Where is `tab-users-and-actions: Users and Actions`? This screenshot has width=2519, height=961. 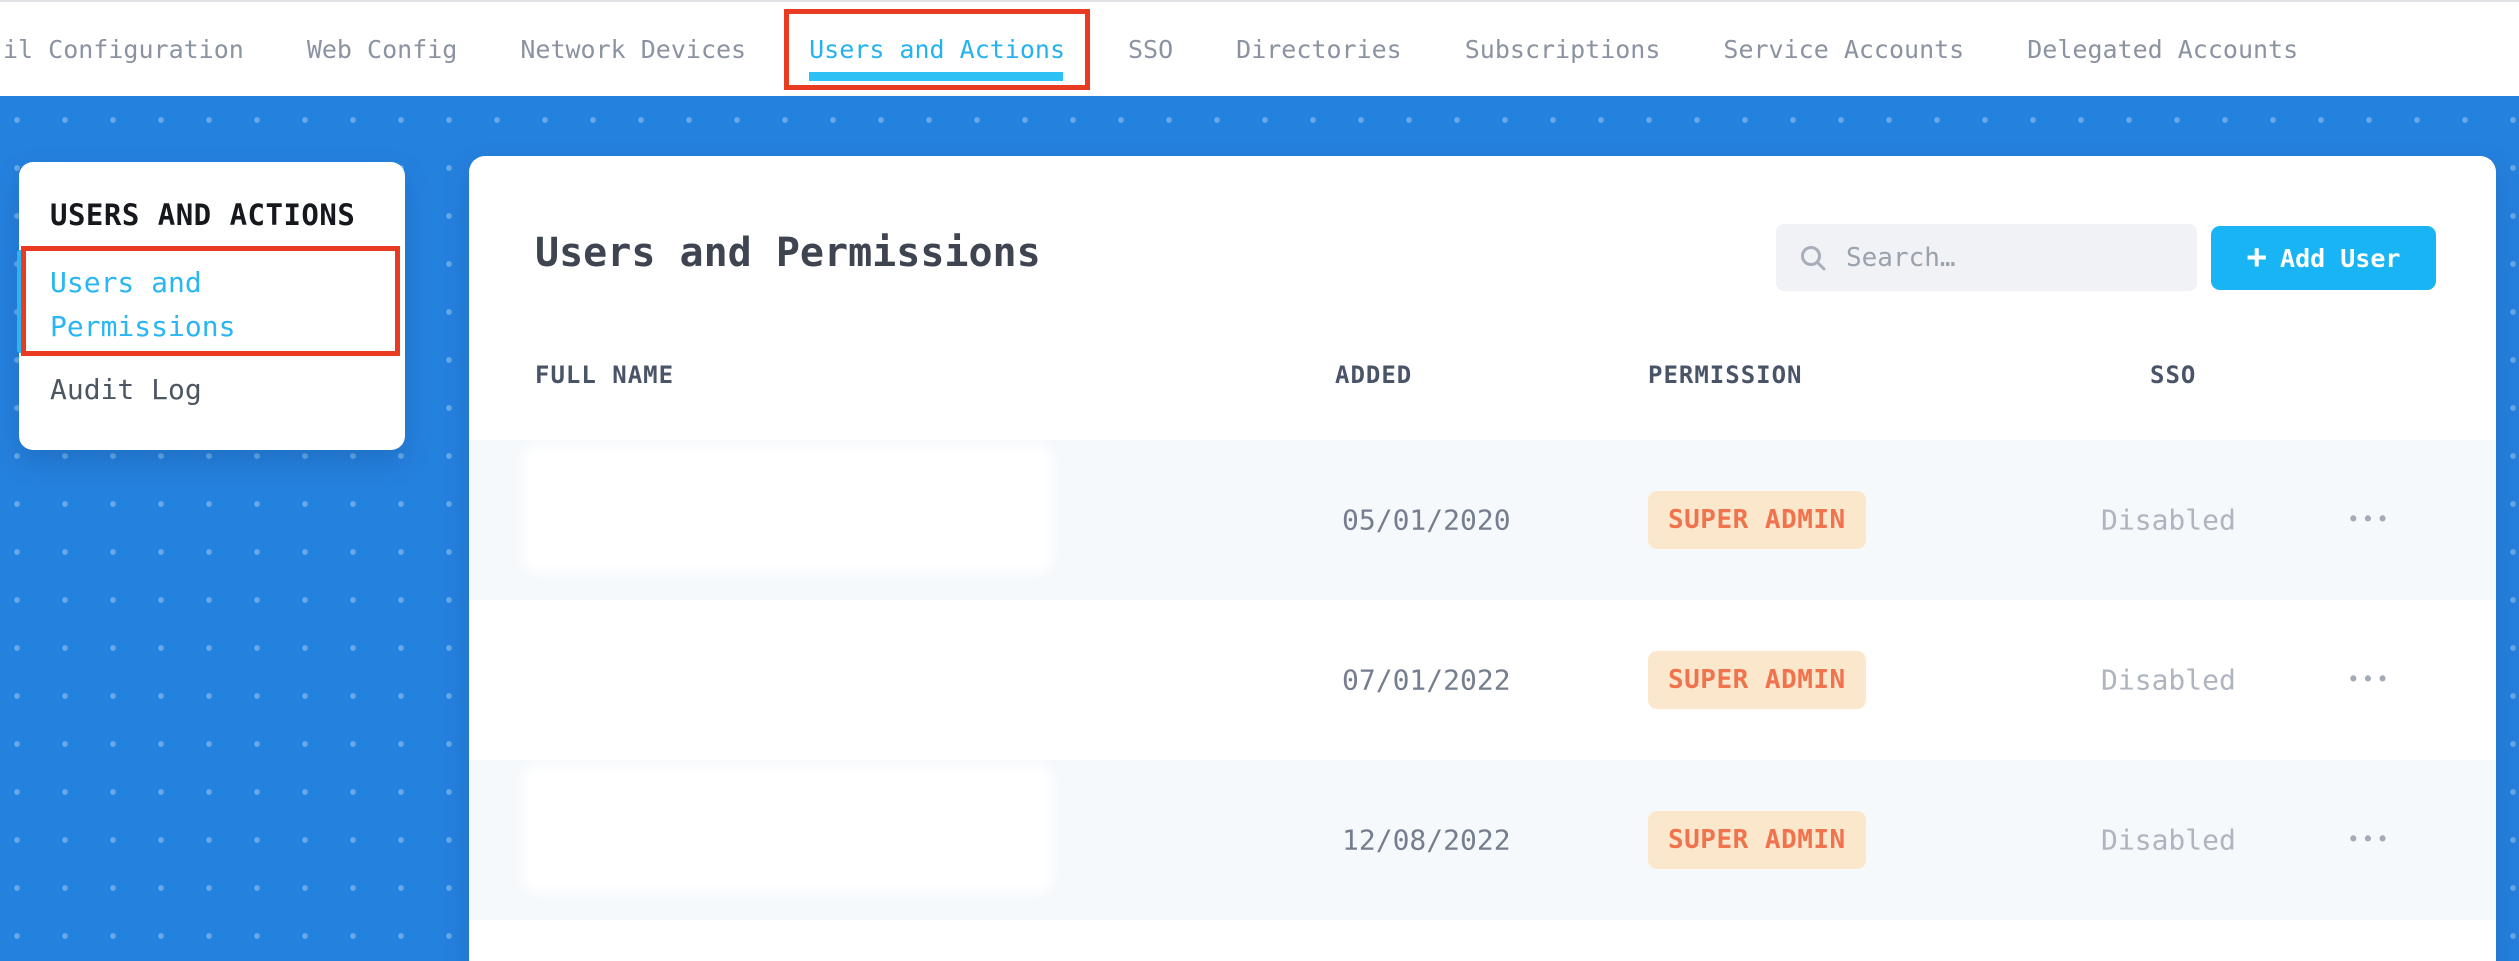
tab-users-and-actions: Users and Actions is located at coordinates (937, 49).